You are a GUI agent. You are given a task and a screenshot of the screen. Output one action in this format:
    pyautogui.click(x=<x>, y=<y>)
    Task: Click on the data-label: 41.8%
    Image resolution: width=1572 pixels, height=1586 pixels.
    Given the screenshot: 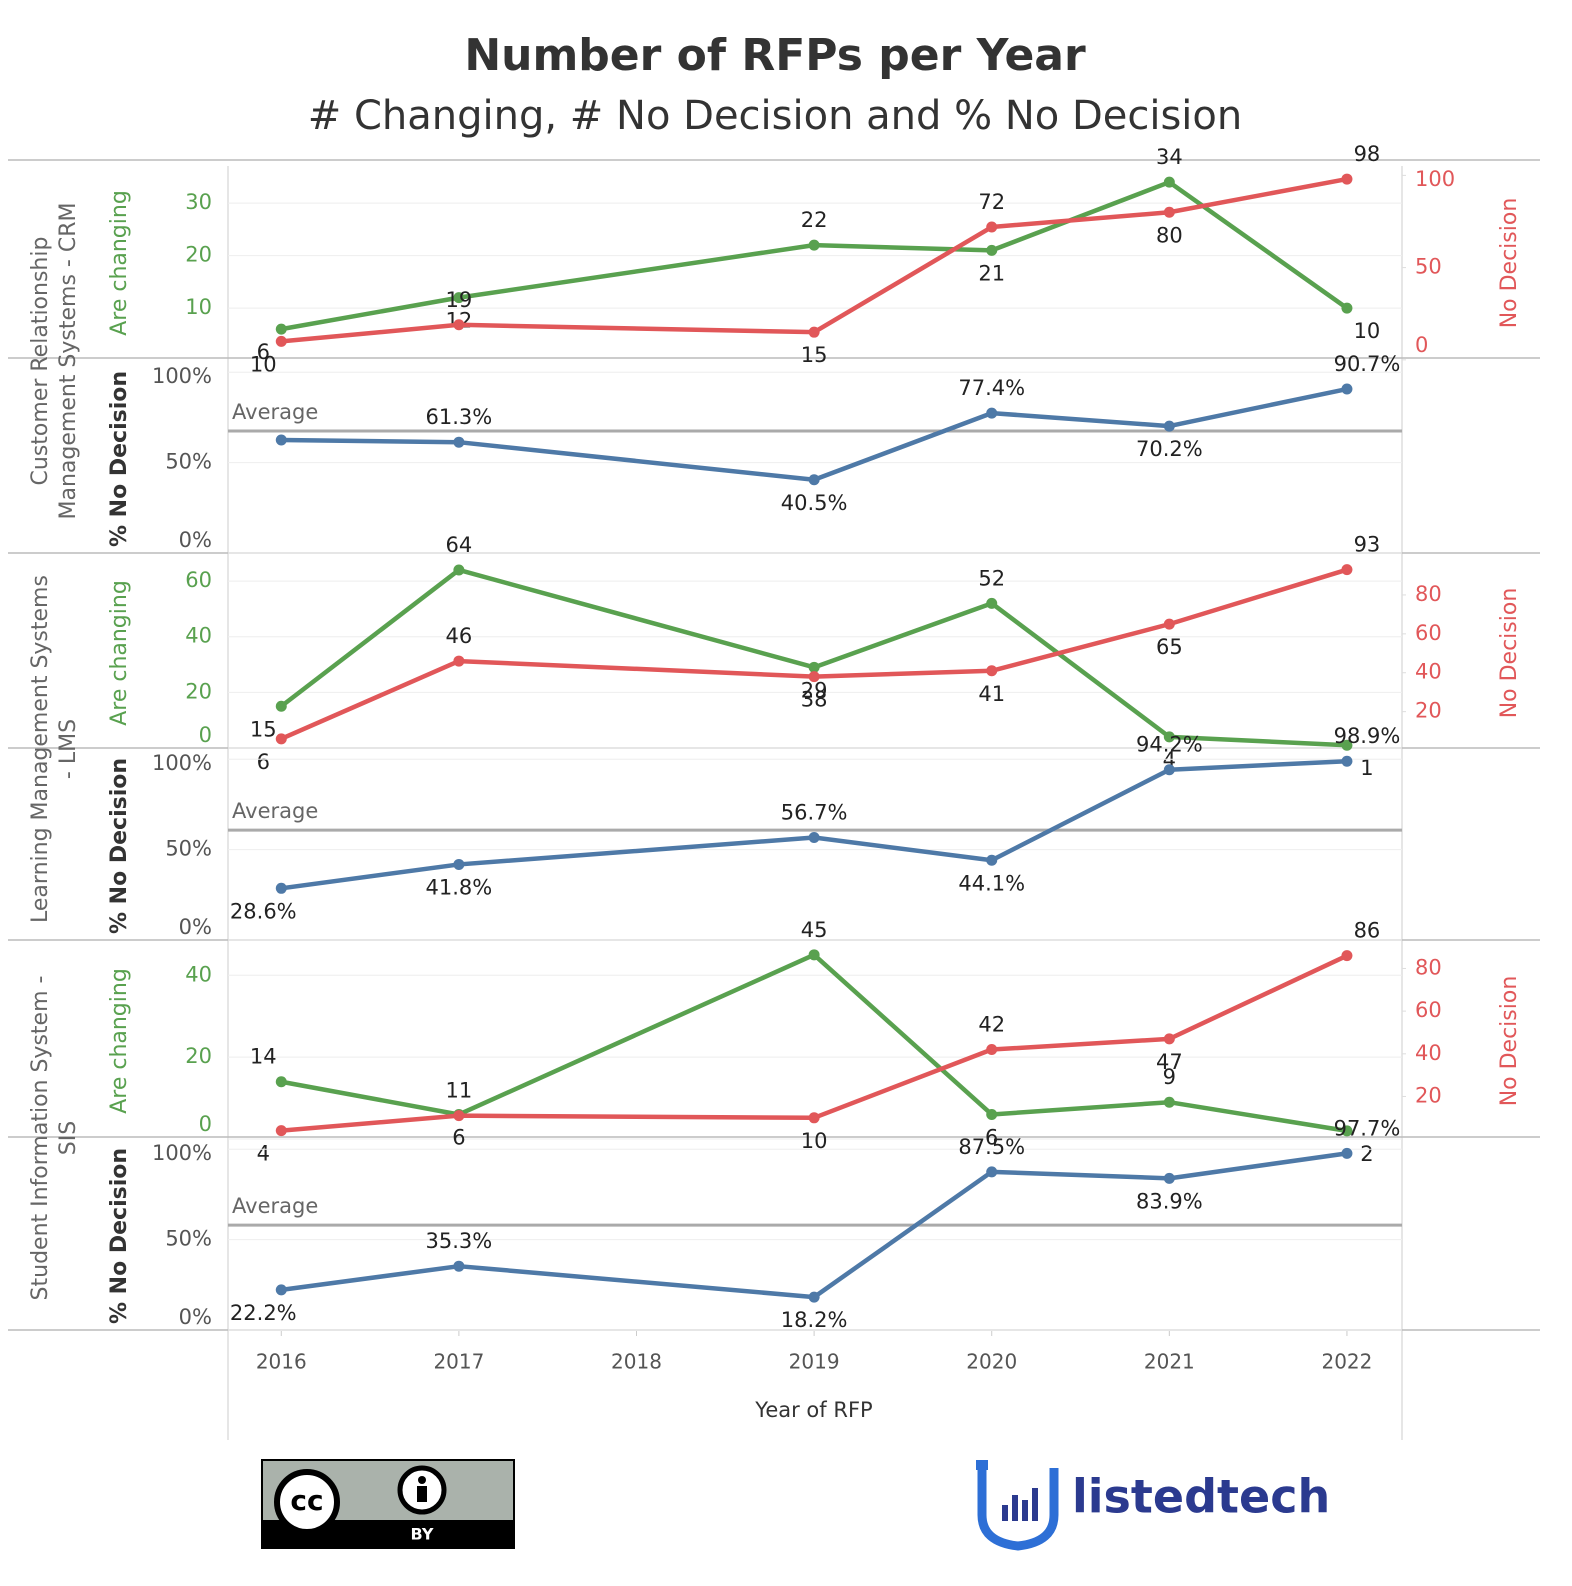 What is the action you would take?
    pyautogui.click(x=459, y=887)
    